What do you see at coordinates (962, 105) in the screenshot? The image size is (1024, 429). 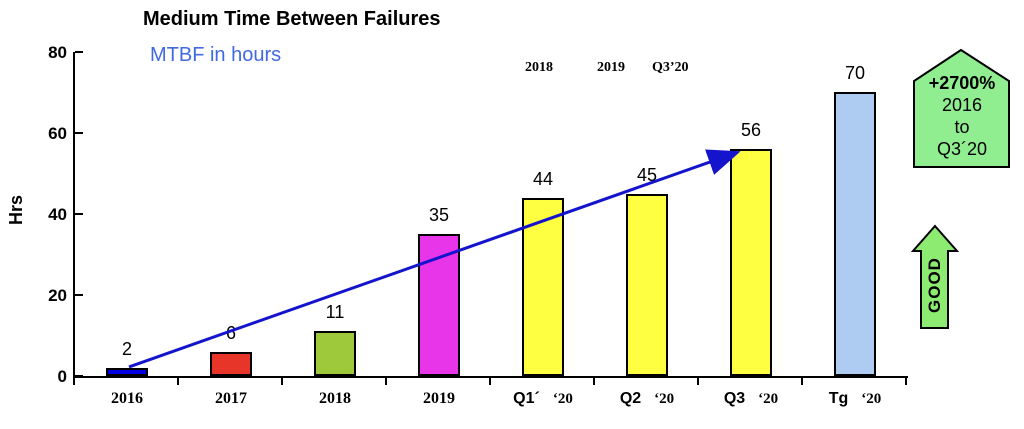 I see `pct-callout-from: 2016` at bounding box center [962, 105].